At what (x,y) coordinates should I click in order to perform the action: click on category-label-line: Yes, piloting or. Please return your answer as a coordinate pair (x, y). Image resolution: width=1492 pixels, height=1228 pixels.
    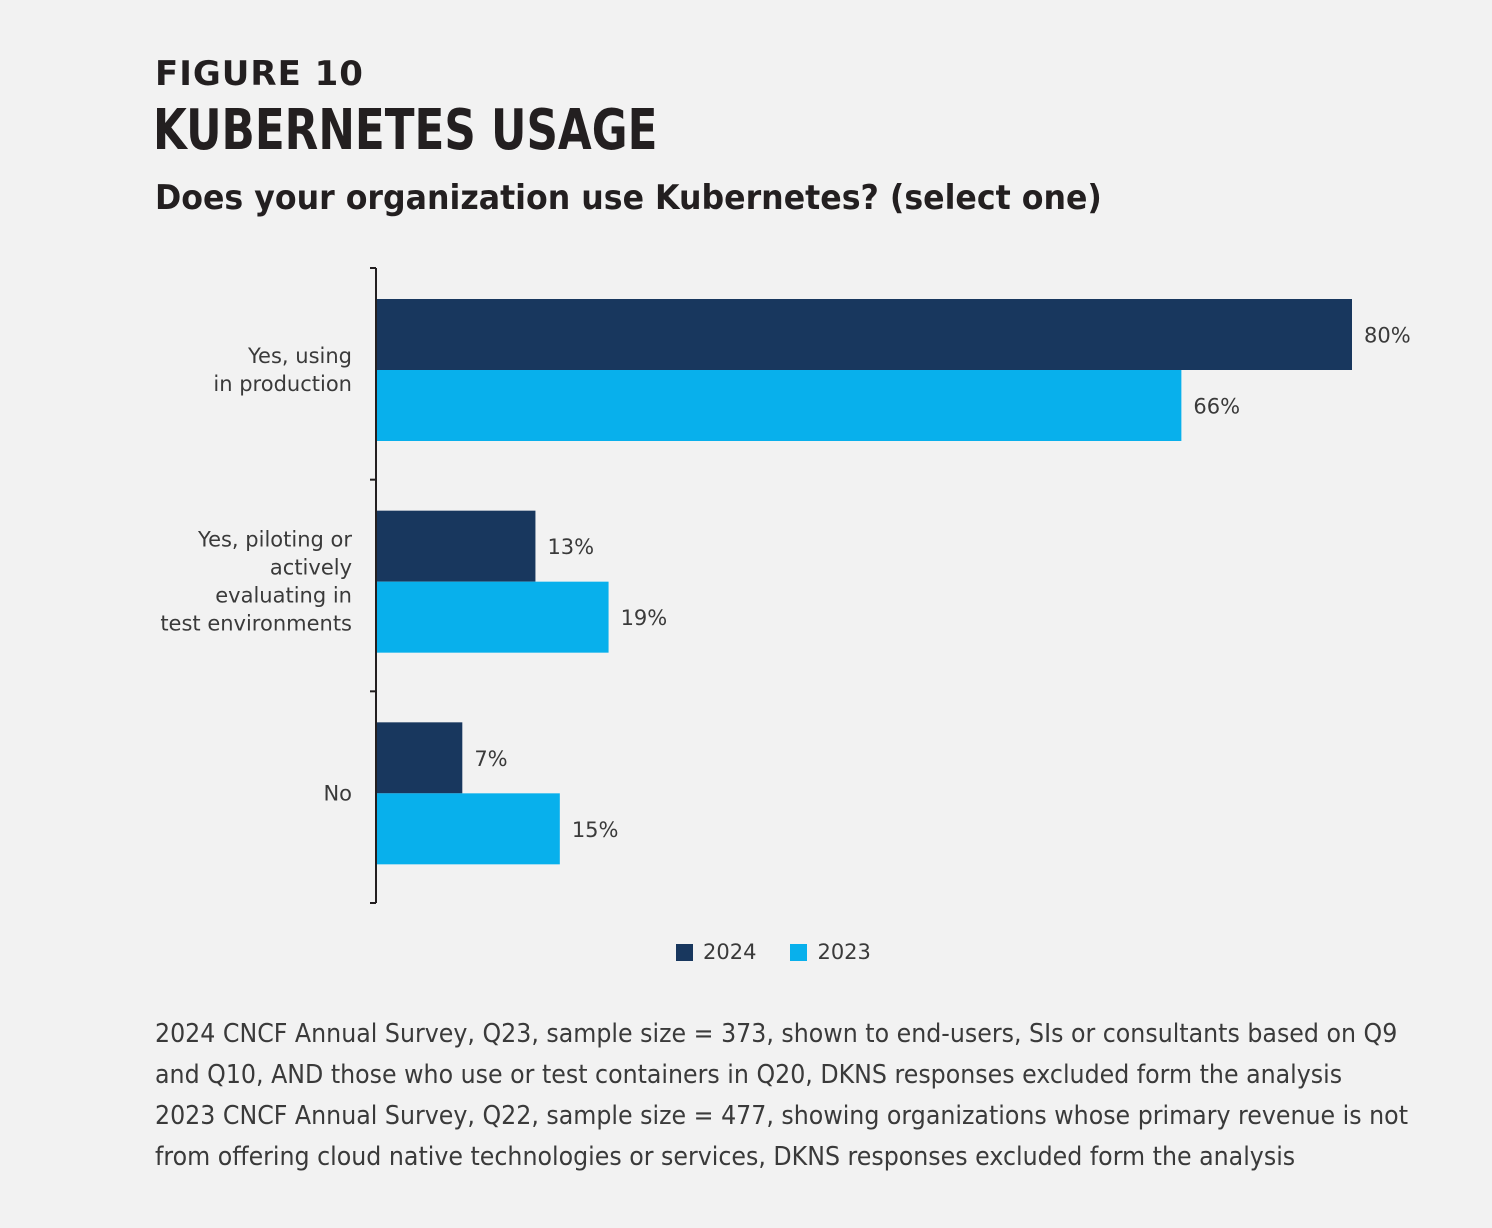
    Looking at the image, I should click on (274, 540).